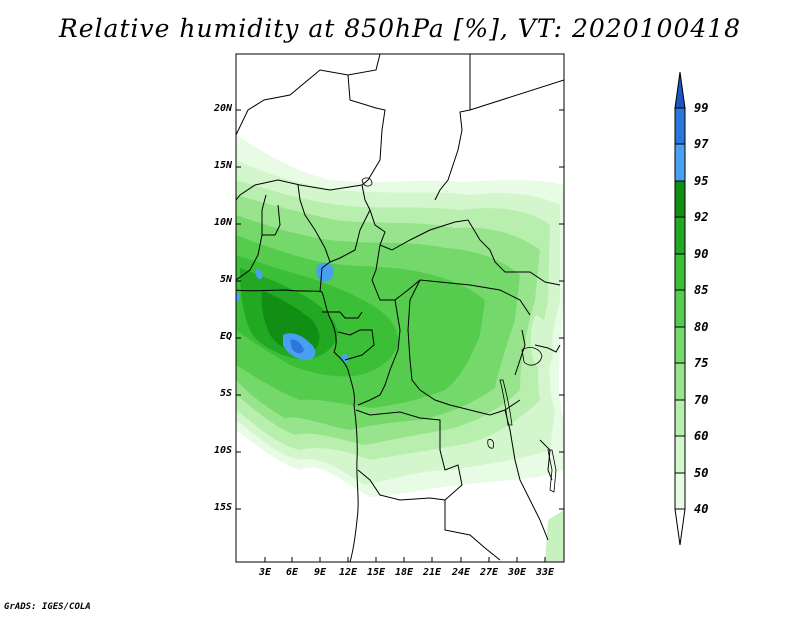 This screenshot has width=800, height=618. Describe the element at coordinates (459, 335) in the screenshot. I see `lakes` at that location.